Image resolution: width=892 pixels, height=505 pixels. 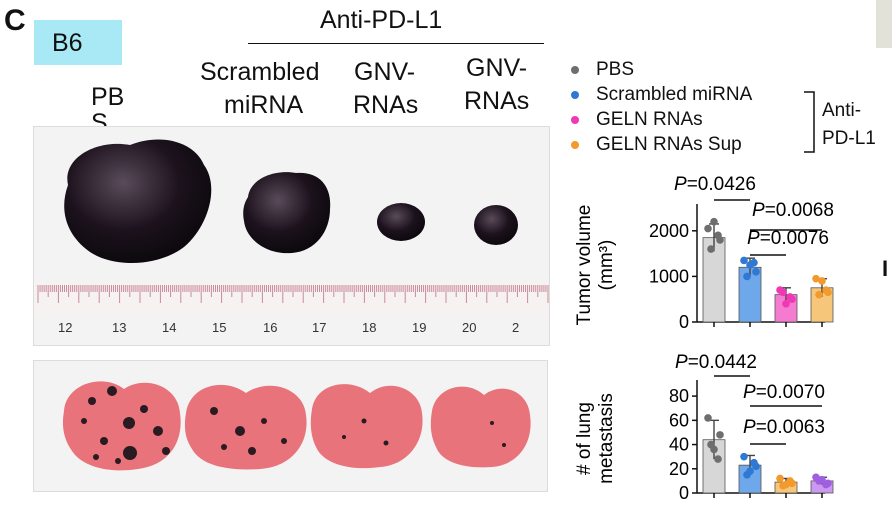 I want to click on p-value-label: P=0.0442, so click(x=716, y=362).